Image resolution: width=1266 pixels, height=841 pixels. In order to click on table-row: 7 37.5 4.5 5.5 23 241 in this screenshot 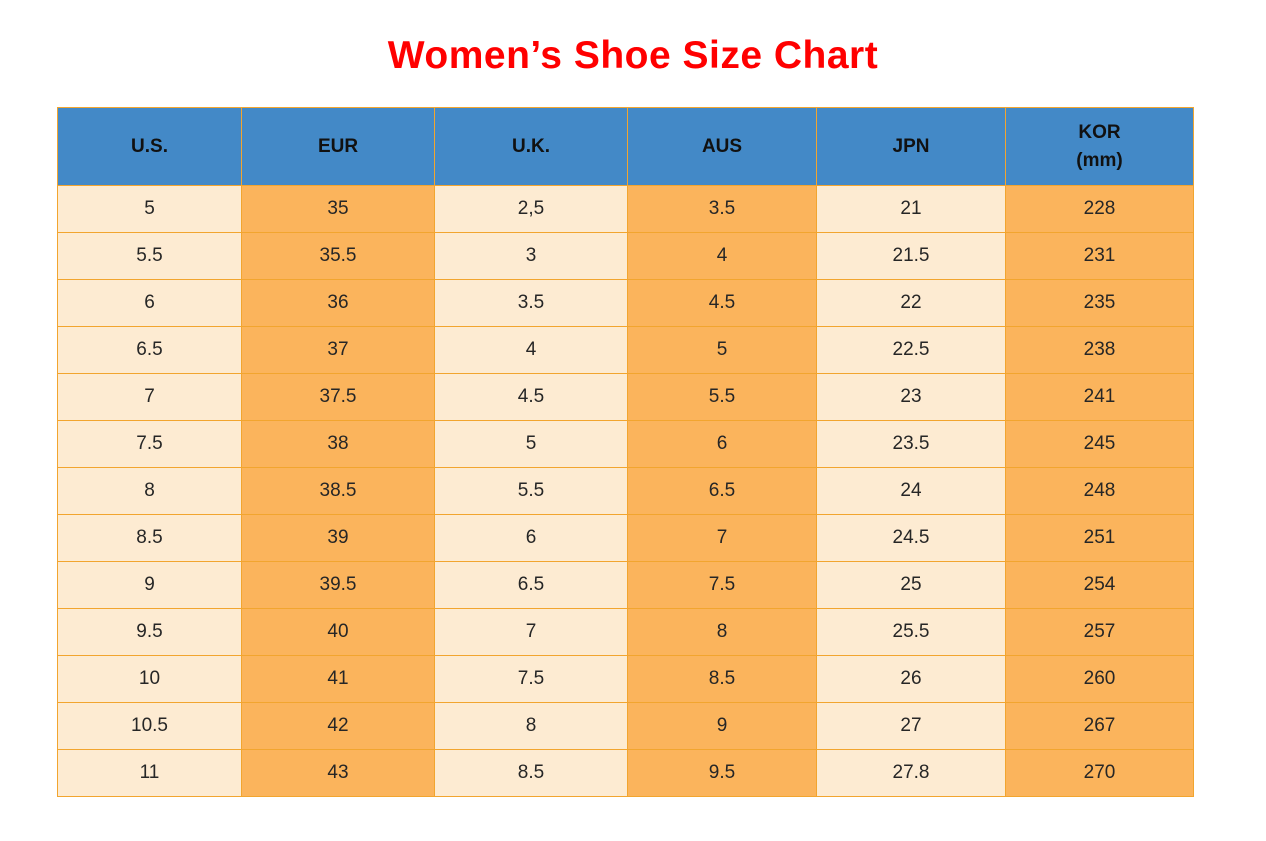, I will do `click(625, 397)`.